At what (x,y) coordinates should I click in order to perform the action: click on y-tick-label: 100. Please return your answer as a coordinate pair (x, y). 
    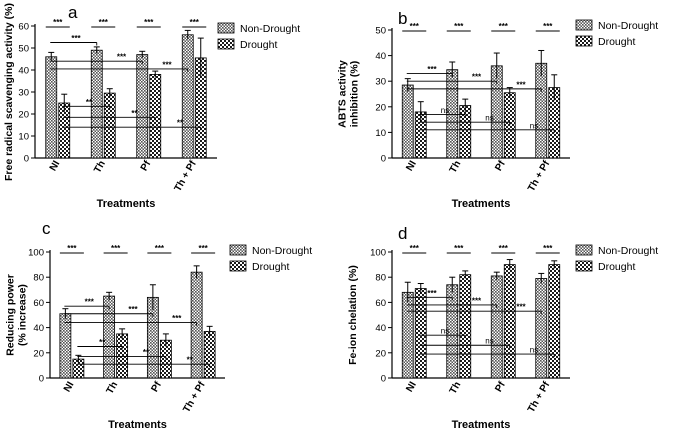
    Looking at the image, I should click on (378, 253).